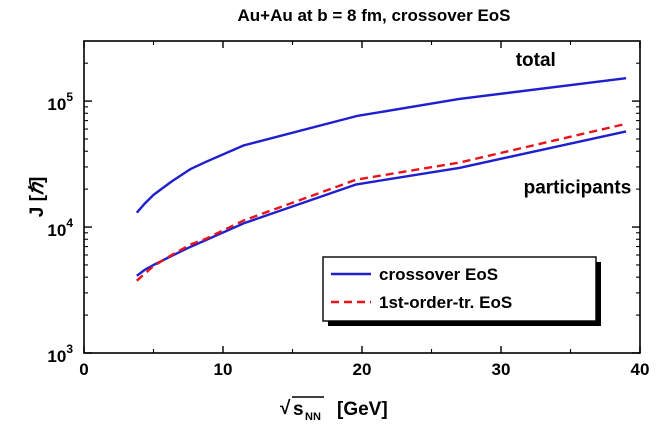 This screenshot has width=659, height=427. Describe the element at coordinates (362, 369) in the screenshot. I see `x-tick-label: 20` at that location.